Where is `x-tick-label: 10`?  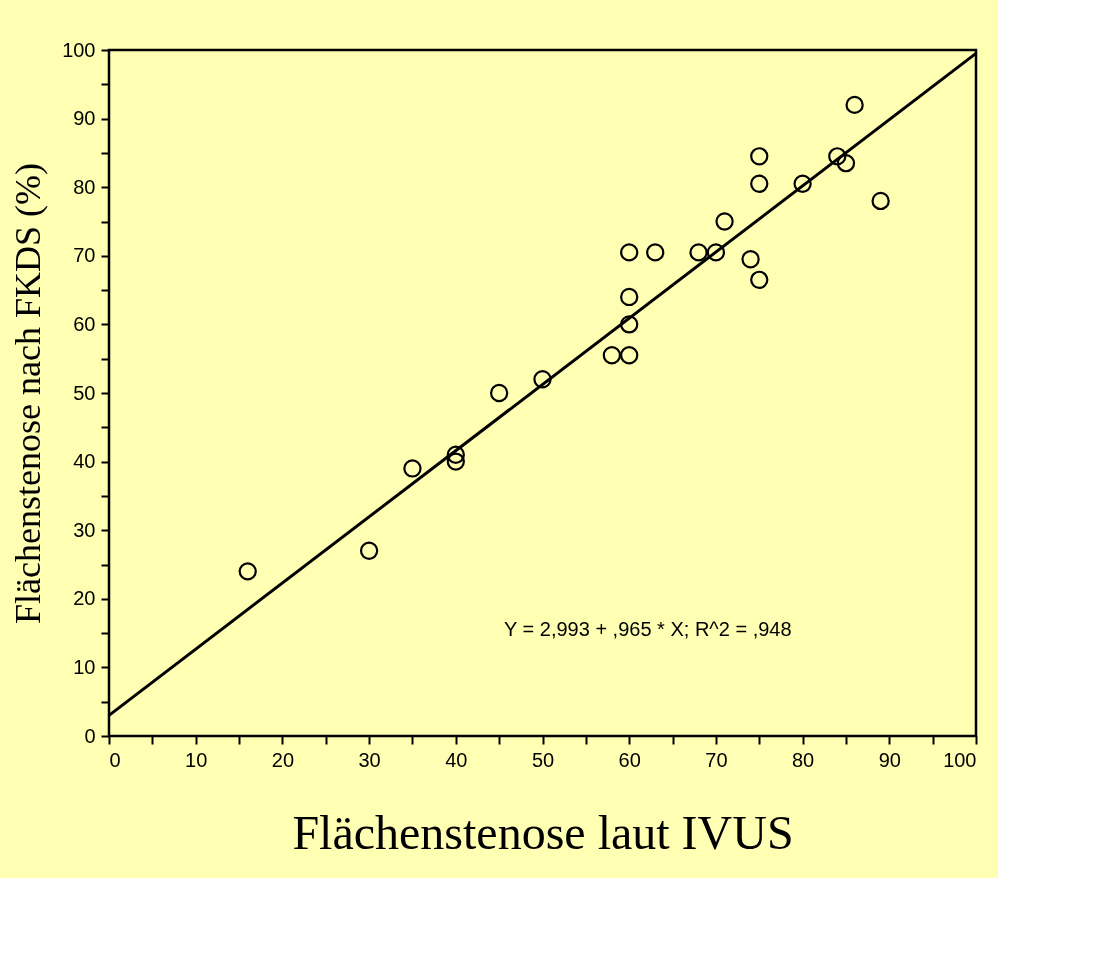
x-tick-label: 10 is located at coordinates (196, 759).